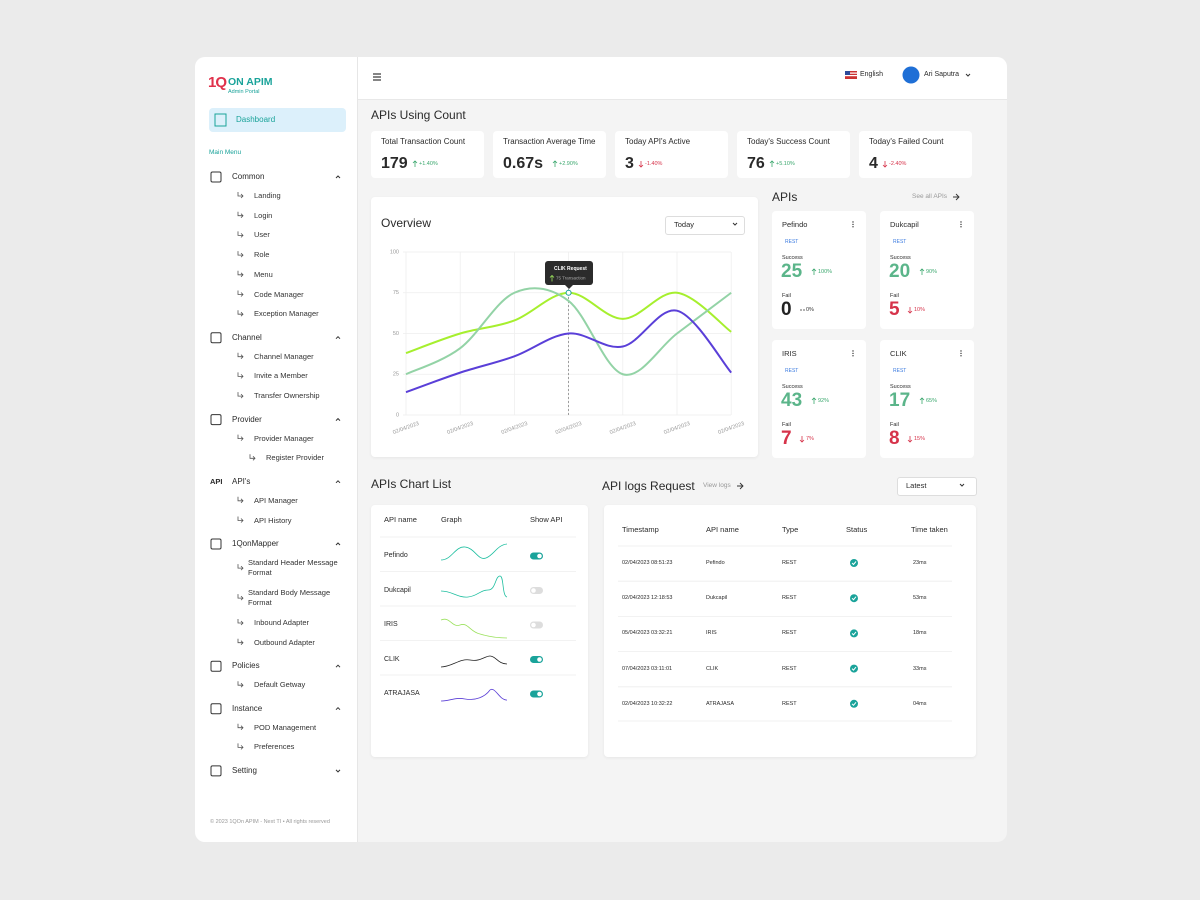  What do you see at coordinates (276, 500) in the screenshot?
I see `menu-item: API Manager` at bounding box center [276, 500].